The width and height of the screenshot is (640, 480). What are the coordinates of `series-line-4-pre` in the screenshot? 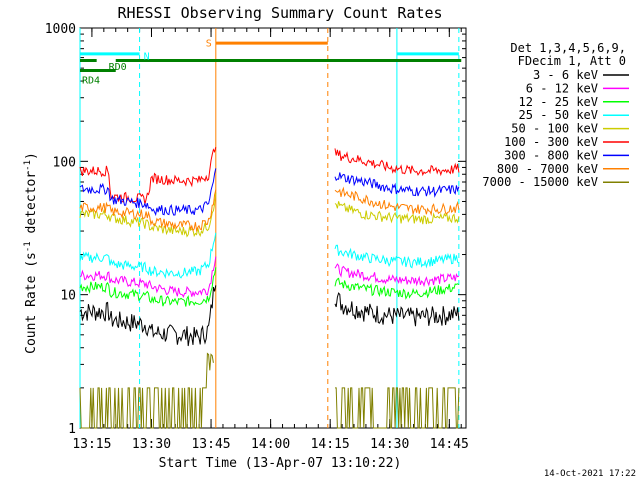 It's located at (148, 256).